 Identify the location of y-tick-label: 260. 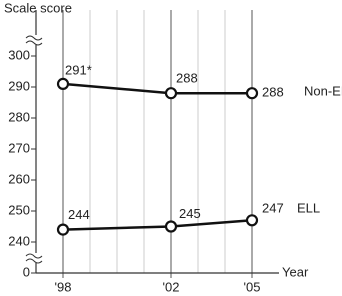
(19, 178).